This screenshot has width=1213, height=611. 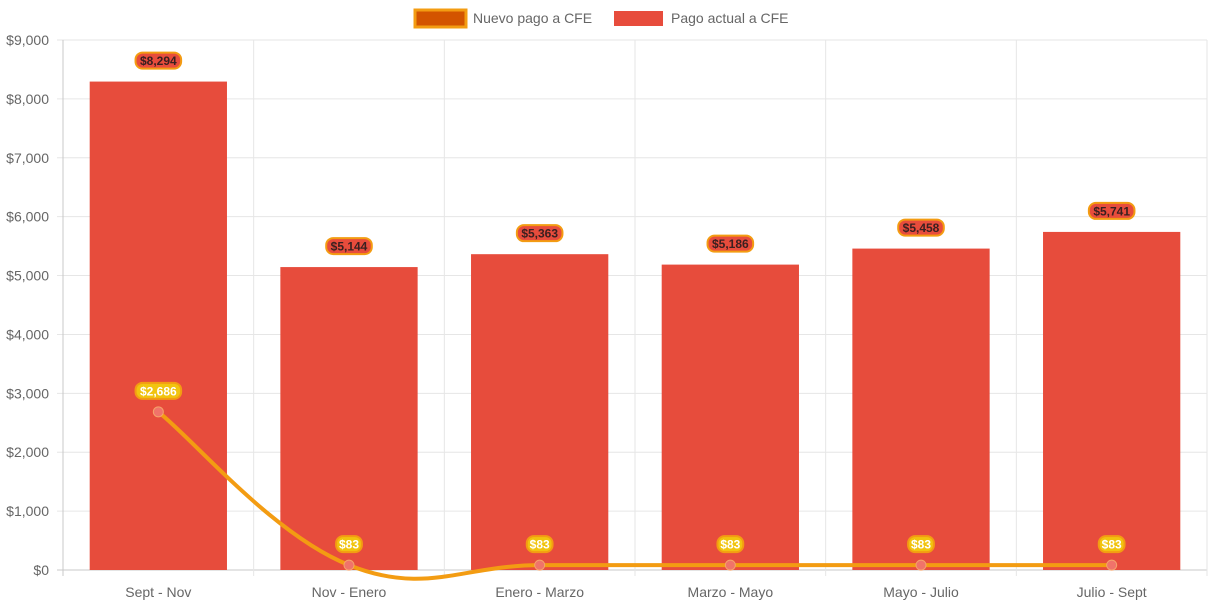 I want to click on bar-value-label: $5,144, so click(x=349, y=247).